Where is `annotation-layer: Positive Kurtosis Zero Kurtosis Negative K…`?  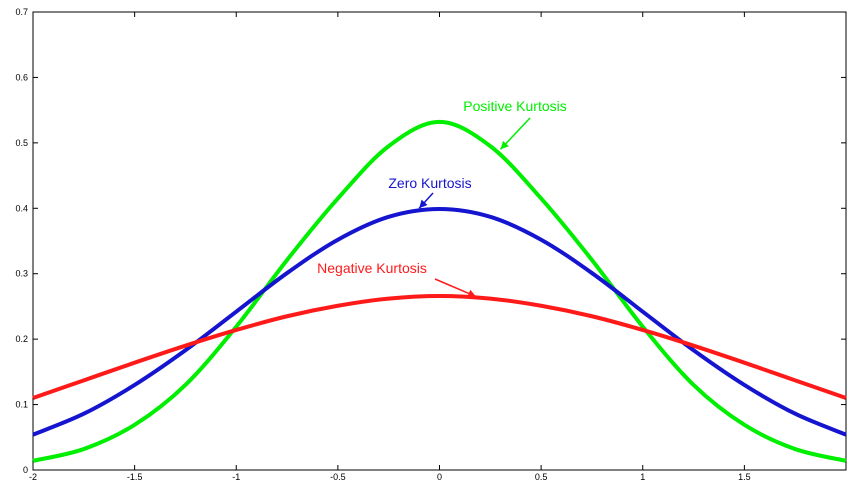
annotation-layer: Positive Kurtosis Zero Kurtosis Negative K… is located at coordinates (442, 198).